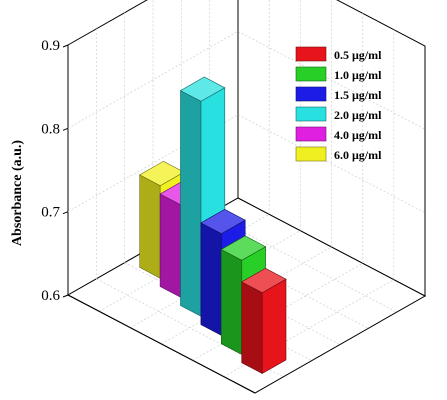 The width and height of the screenshot is (447, 400). Describe the element at coordinates (358, 95) in the screenshot. I see `legend-label: 1.5 μg/ml` at that location.